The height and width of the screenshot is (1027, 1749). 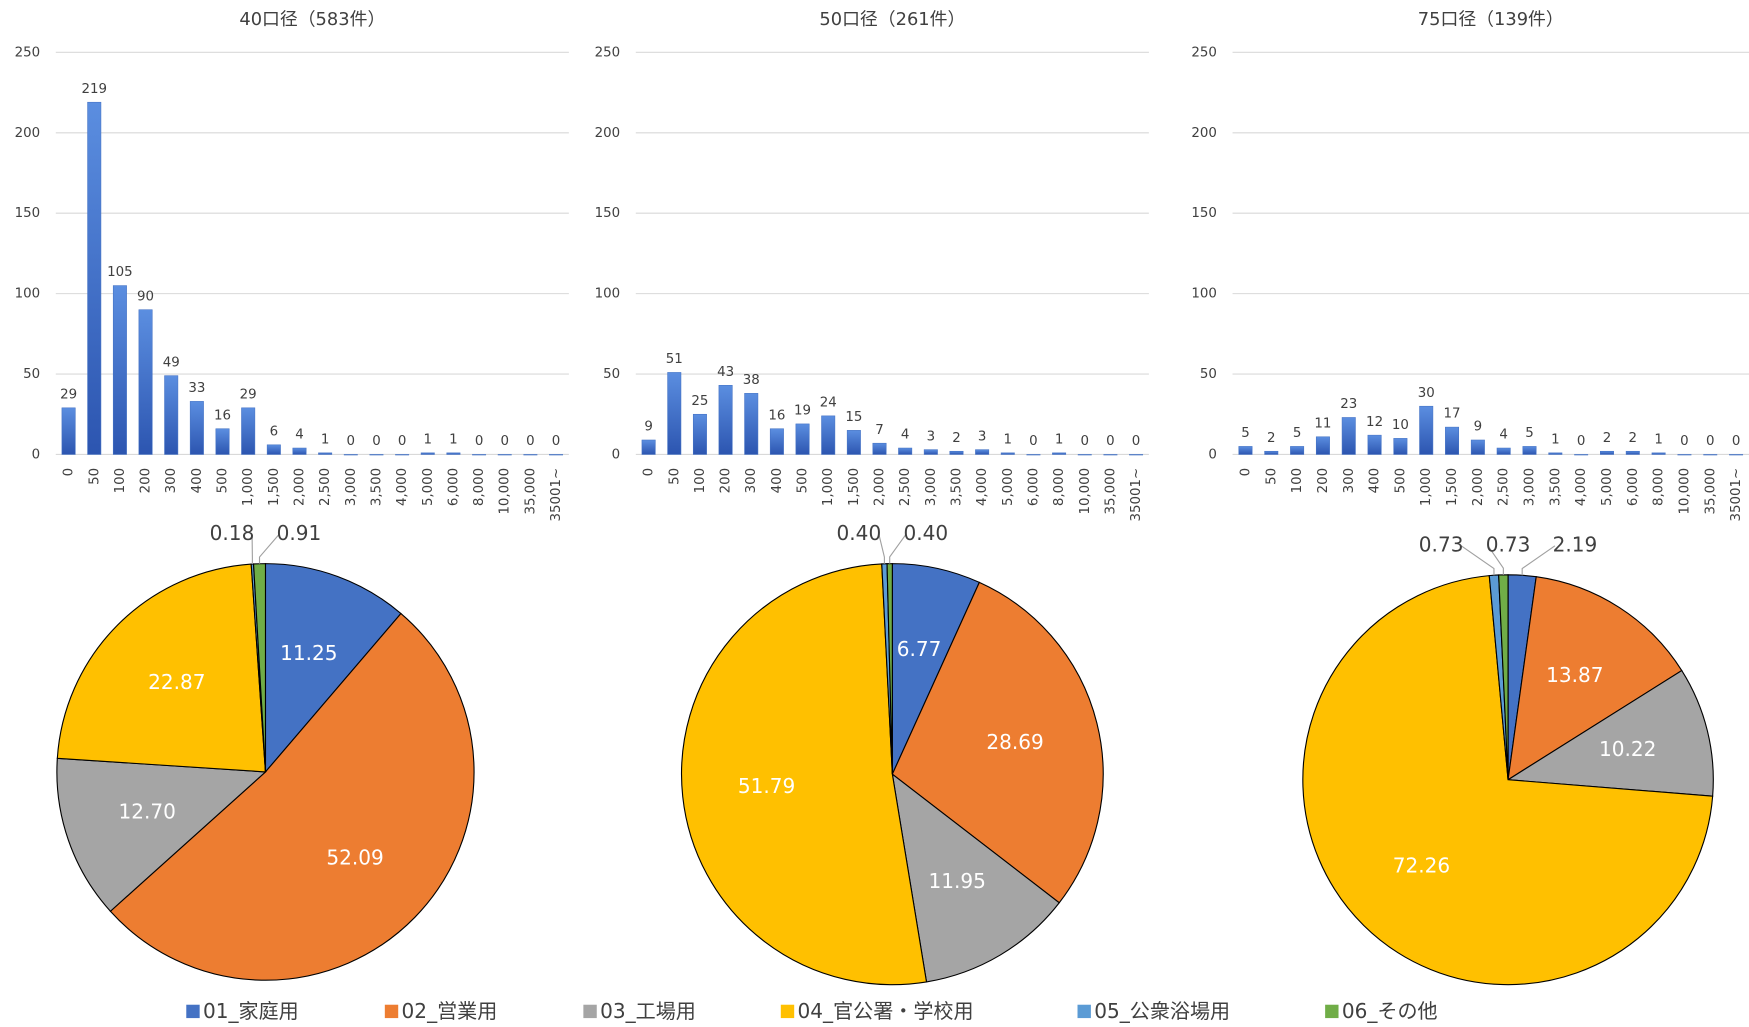 What do you see at coordinates (68, 394) in the screenshot?
I see `data-label: 29` at bounding box center [68, 394].